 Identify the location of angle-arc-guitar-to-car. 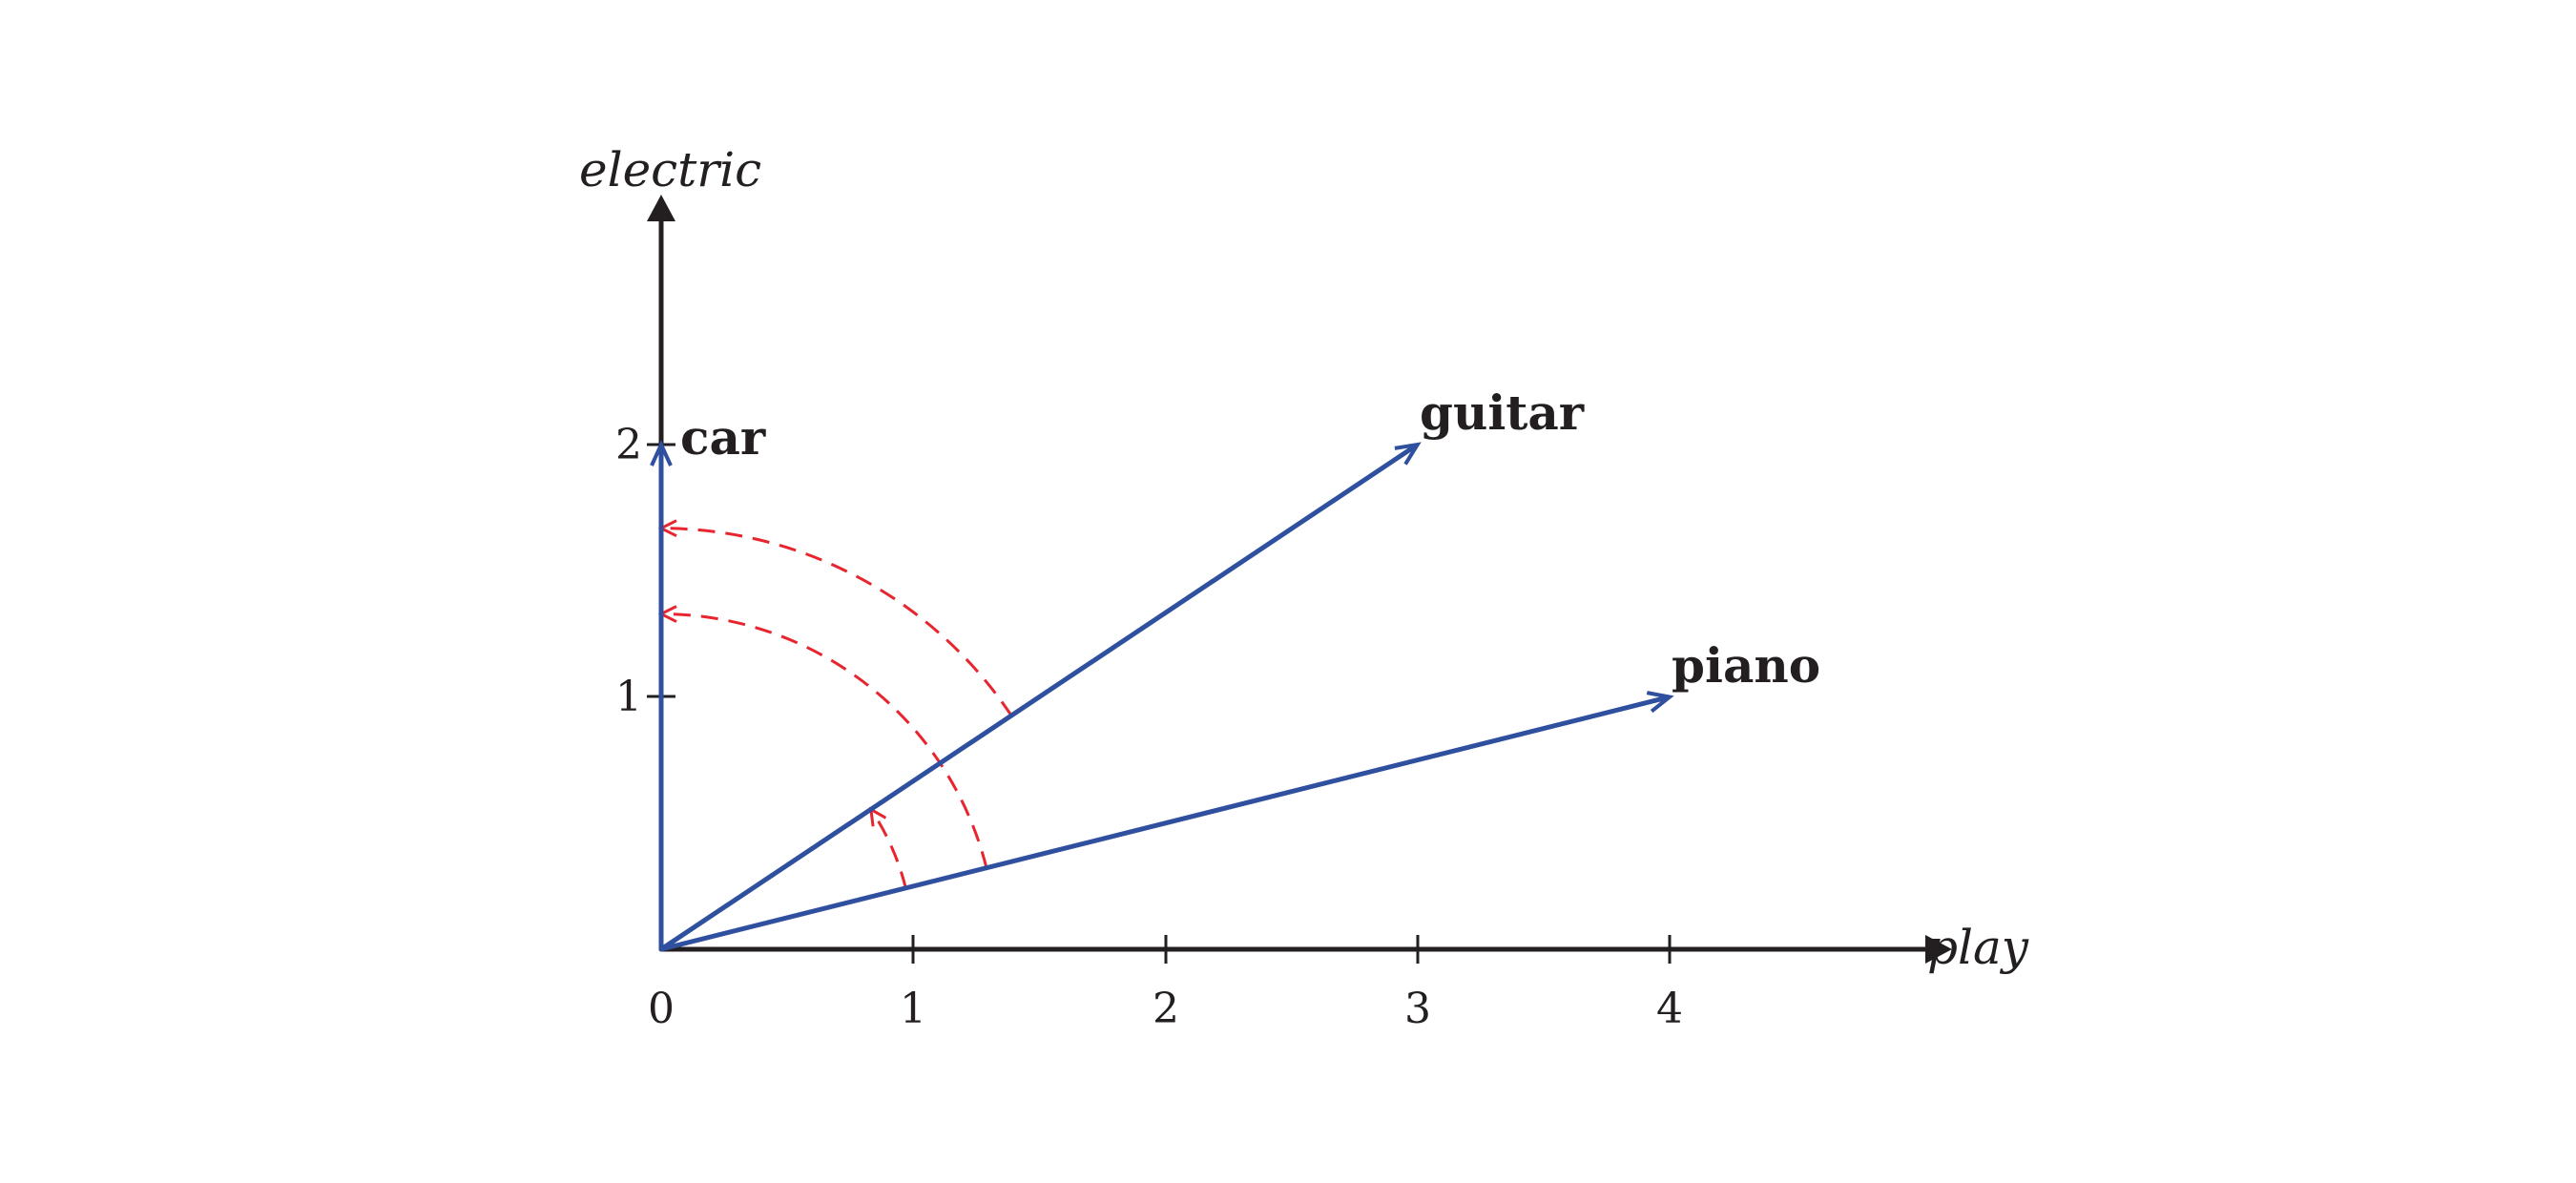
(836, 622).